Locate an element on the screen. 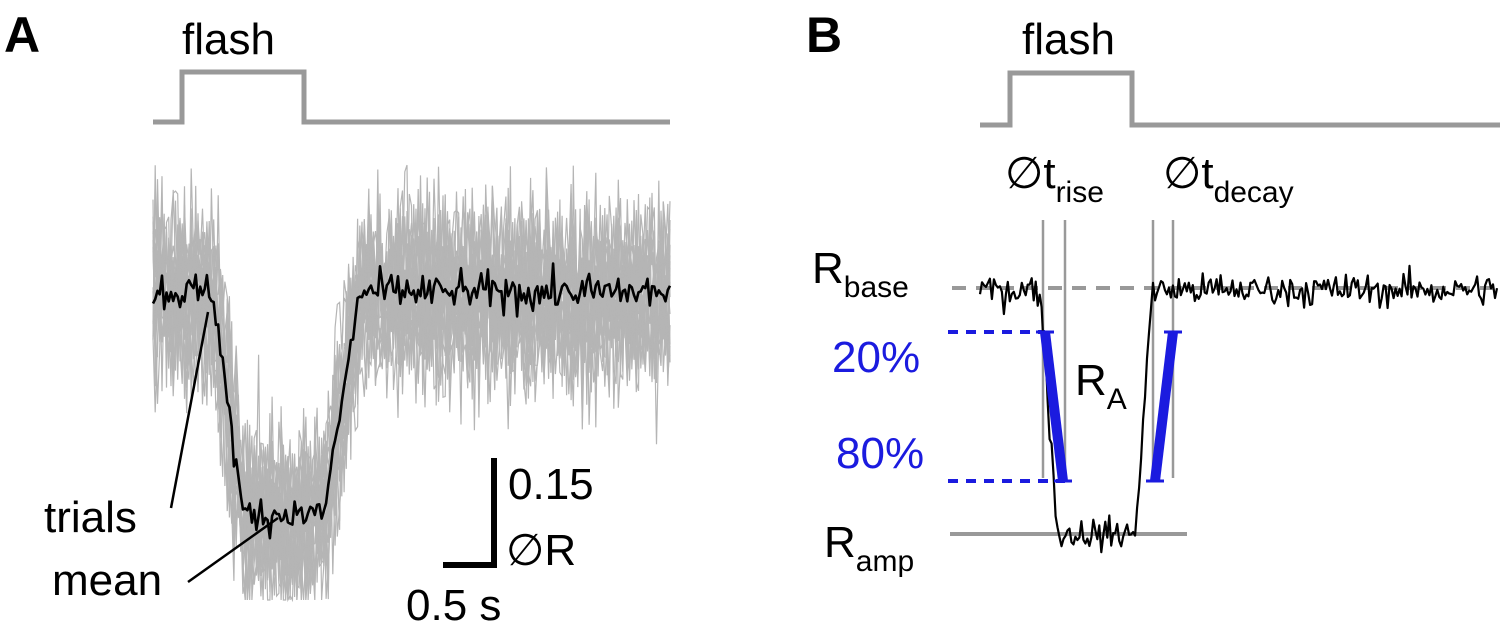  panel-a-mean-leader-line is located at coordinates (233, 550).